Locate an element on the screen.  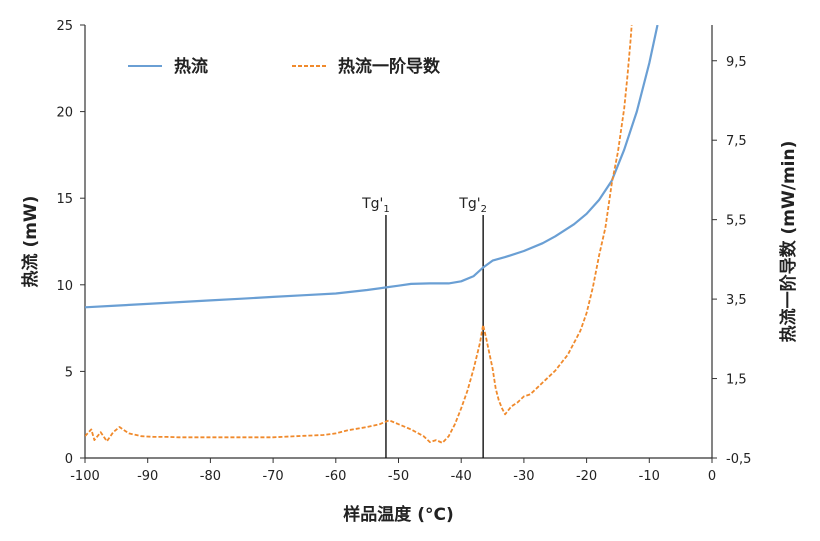
y-left-ticks: 0 5 10 15 20 25 is located at coordinates (70, 243).